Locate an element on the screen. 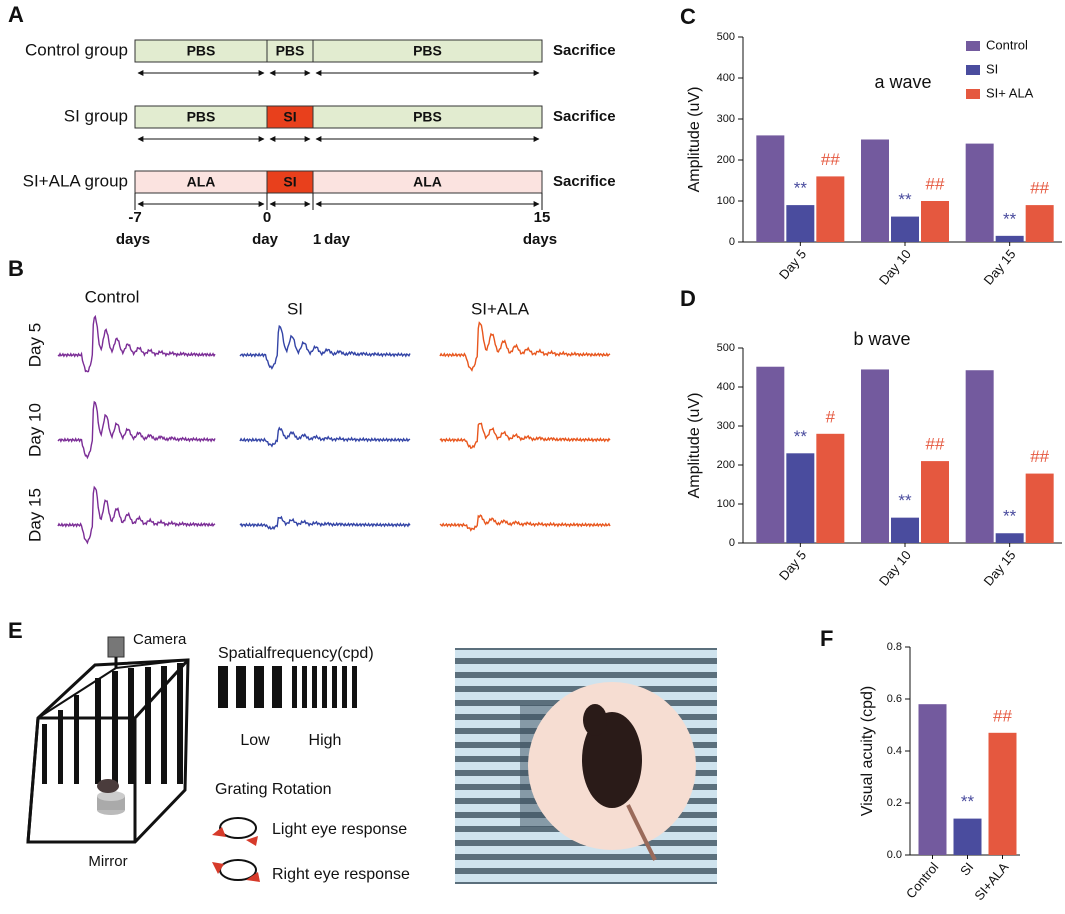 Image resolution: width=1065 pixels, height=914 pixels. y-tick-label: 0.6 is located at coordinates (894, 699).